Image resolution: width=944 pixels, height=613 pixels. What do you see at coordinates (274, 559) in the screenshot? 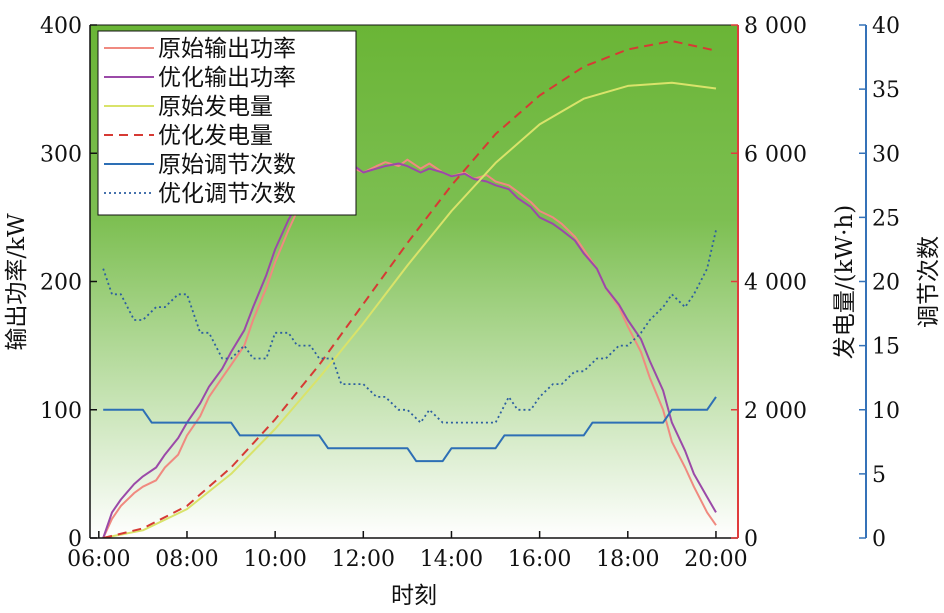
I see `x-tick-label: 10:00` at bounding box center [274, 559].